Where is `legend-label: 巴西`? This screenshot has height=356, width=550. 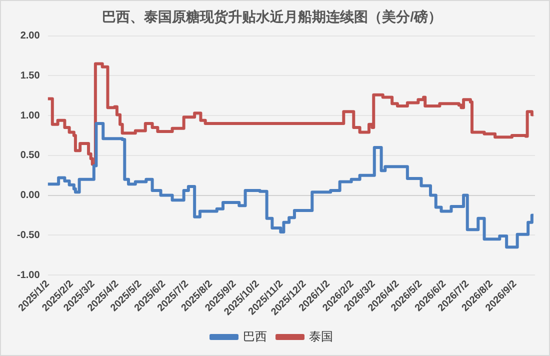
legend-label: 巴西 is located at coordinates (255, 336).